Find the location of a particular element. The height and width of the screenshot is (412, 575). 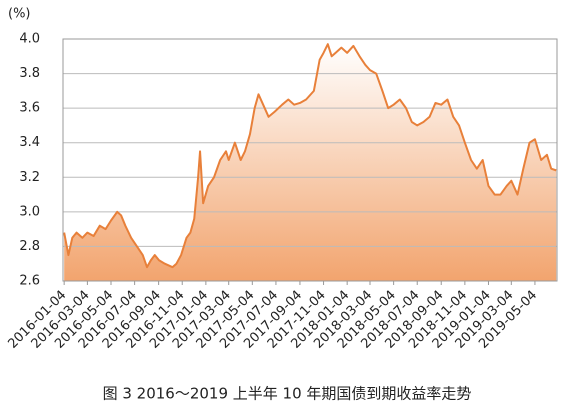

chart-title: 图 3 2016～2019 上半年 10 年期国债到期收益率走势 is located at coordinates (287, 394).